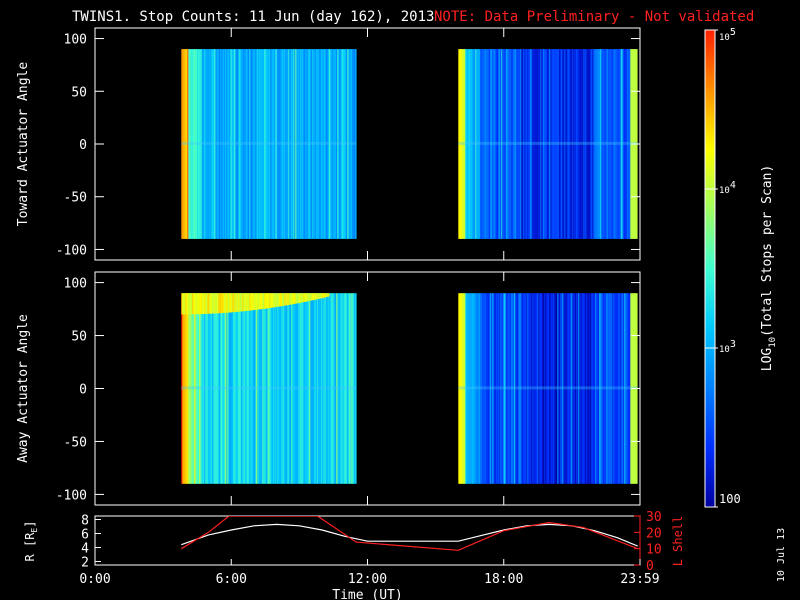  Describe the element at coordinates (31, 541) in the screenshot. I see `left-y-axis-label: R [RE]` at that location.